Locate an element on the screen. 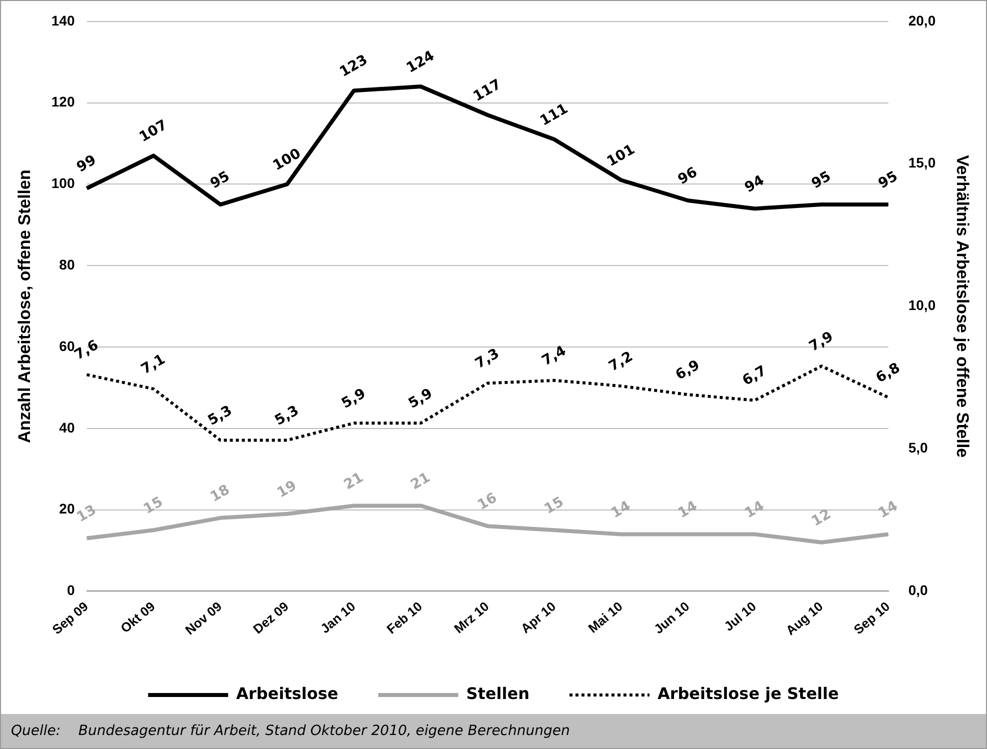 The image size is (987, 749). x-tick-label: Jul 10 is located at coordinates (740, 616).